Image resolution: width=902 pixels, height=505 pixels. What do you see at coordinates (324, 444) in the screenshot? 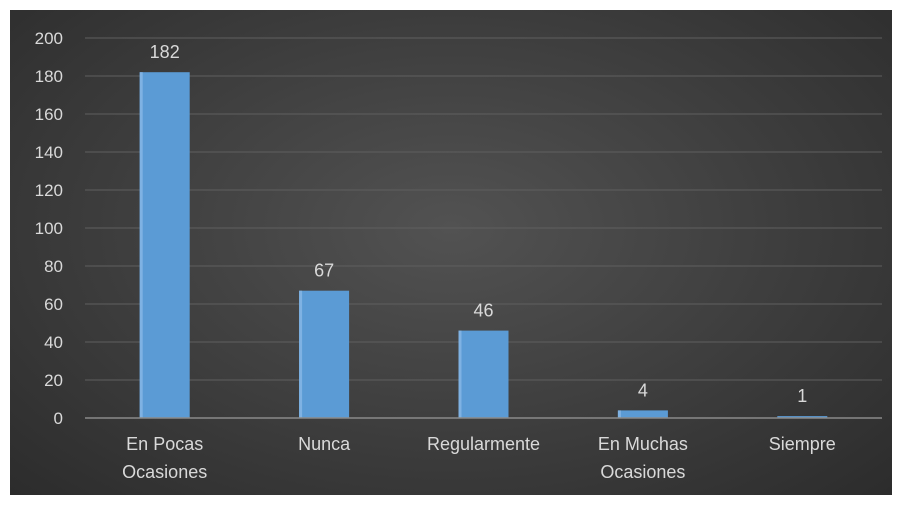
I see `x-category-label: Nunca` at bounding box center [324, 444].